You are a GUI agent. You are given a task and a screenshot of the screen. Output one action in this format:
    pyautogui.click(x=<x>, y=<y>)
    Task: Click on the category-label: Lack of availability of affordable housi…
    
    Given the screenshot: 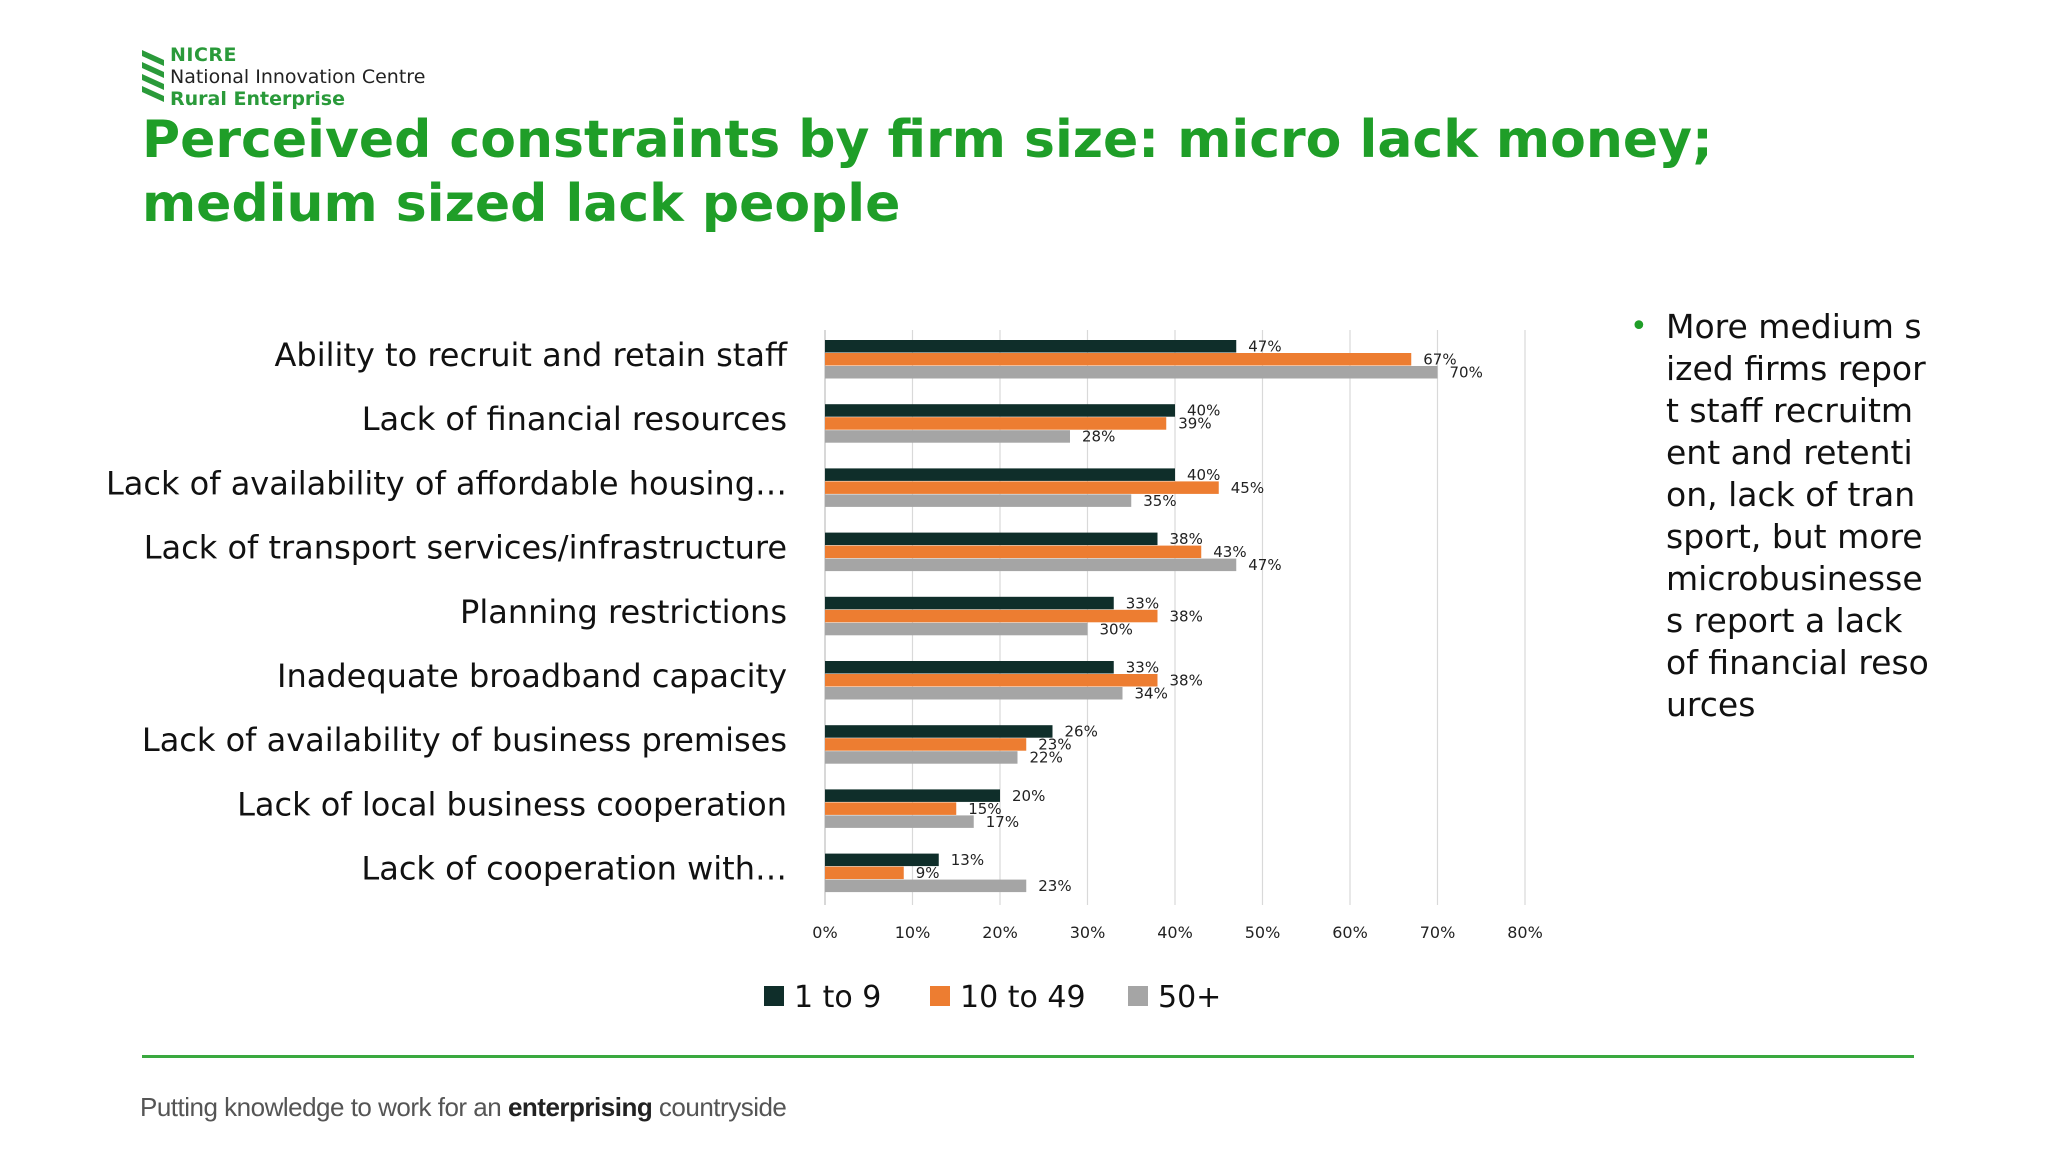 What is the action you would take?
    pyautogui.click(x=446, y=483)
    